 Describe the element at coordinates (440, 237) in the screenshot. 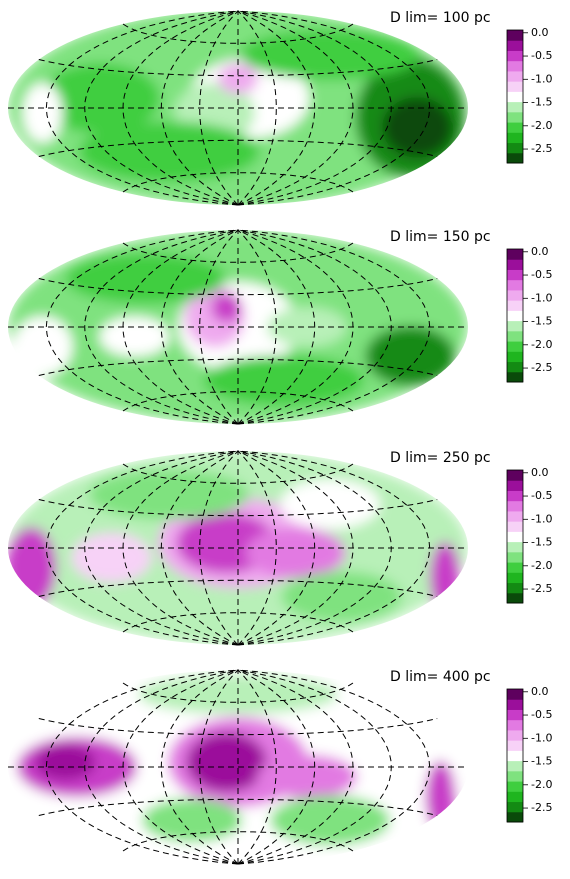

I see `panel-title: D lim= 150 pc` at that location.